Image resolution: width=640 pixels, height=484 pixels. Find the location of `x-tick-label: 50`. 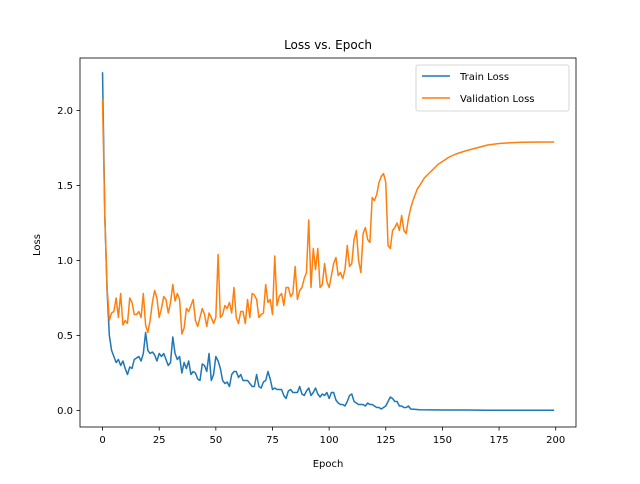

x-tick-label: 50 is located at coordinates (215, 440).